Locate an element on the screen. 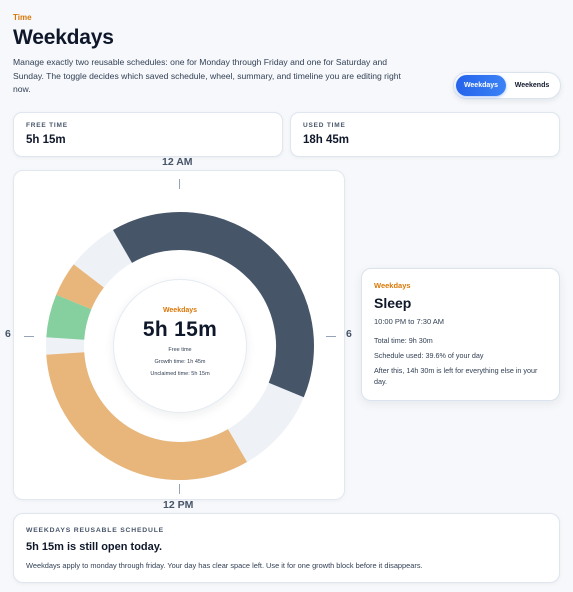  center-free-value: 5h 15m is located at coordinates (180, 329).